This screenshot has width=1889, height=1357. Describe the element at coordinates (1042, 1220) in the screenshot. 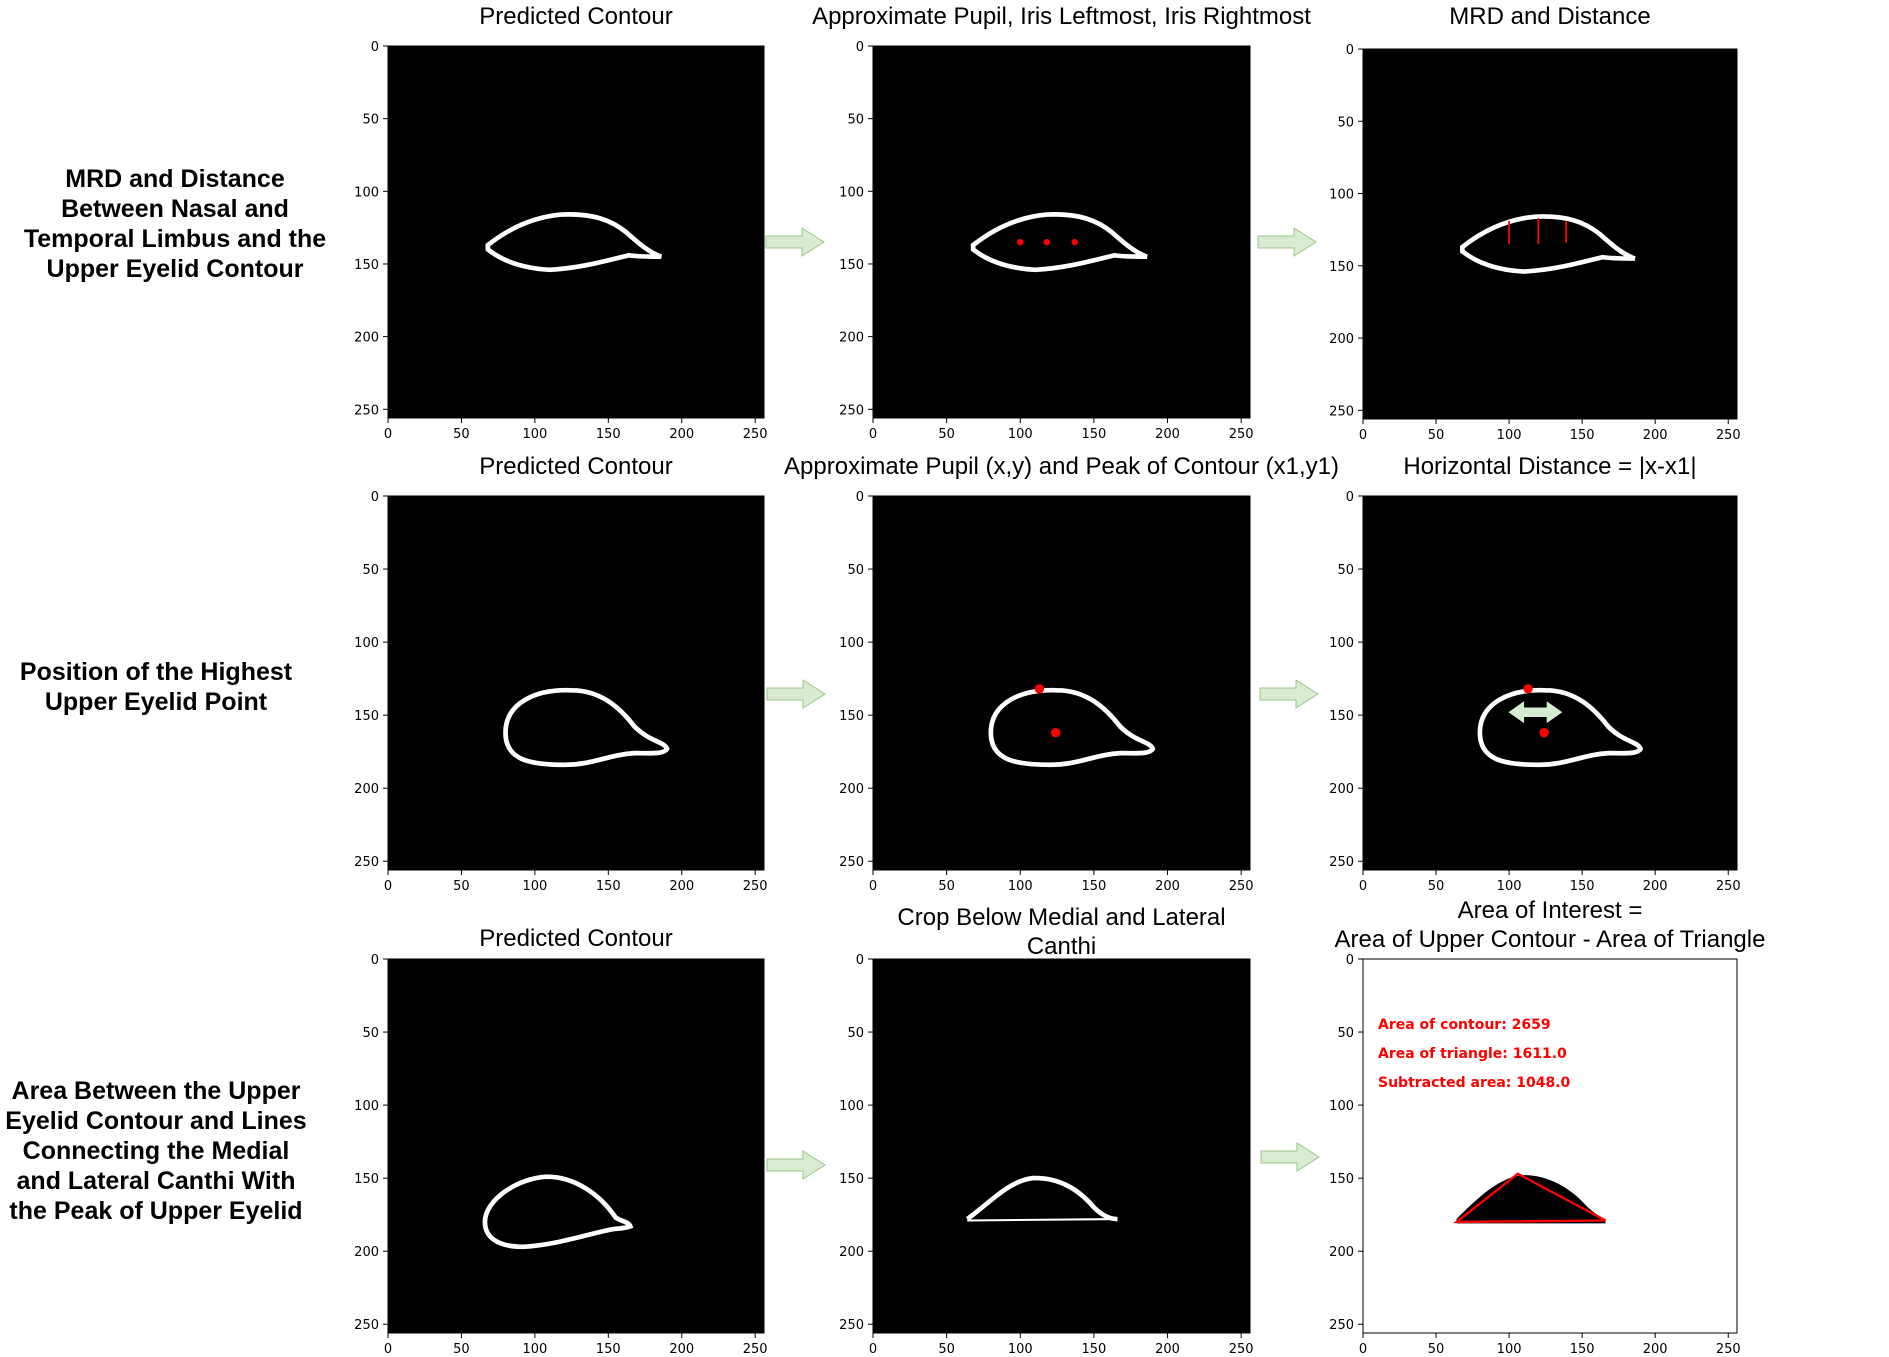

I see `canthi-line` at that location.